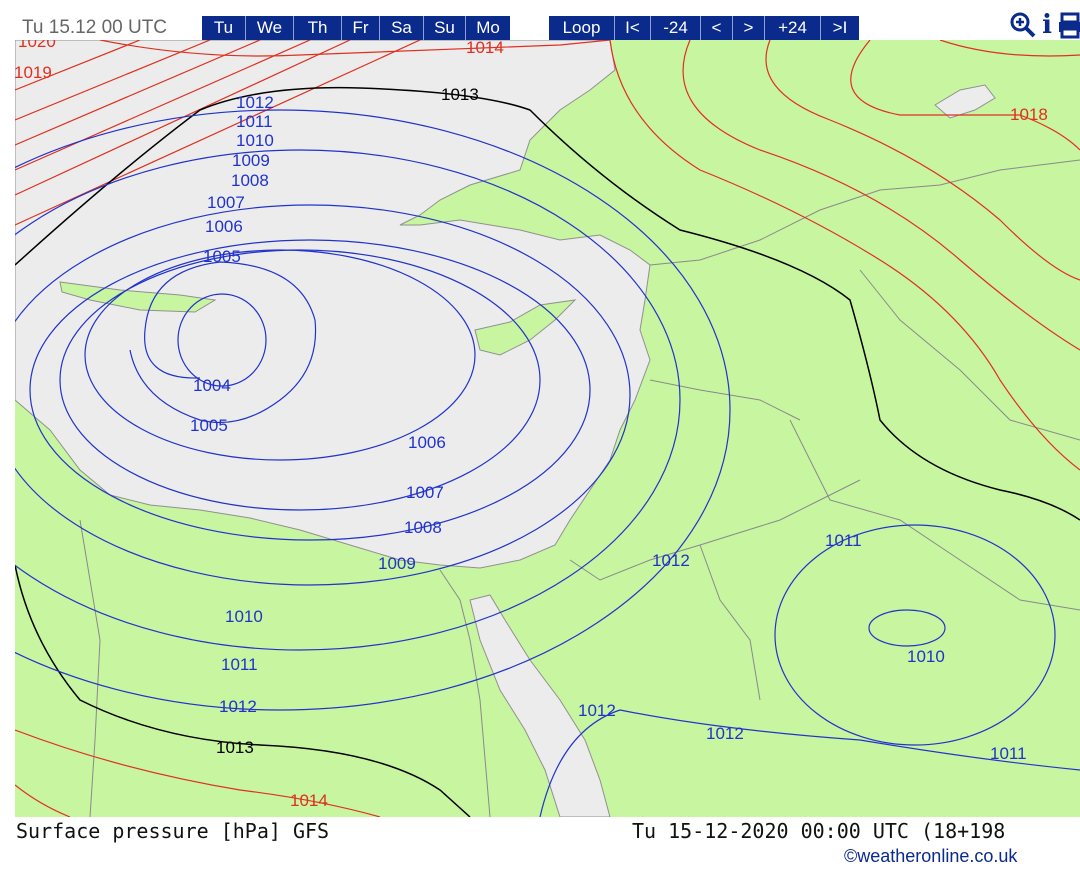 Image resolution: width=1080 pixels, height=877 pixels. What do you see at coordinates (309, 800) in the screenshot?
I see `label-1014-south: 1014` at bounding box center [309, 800].